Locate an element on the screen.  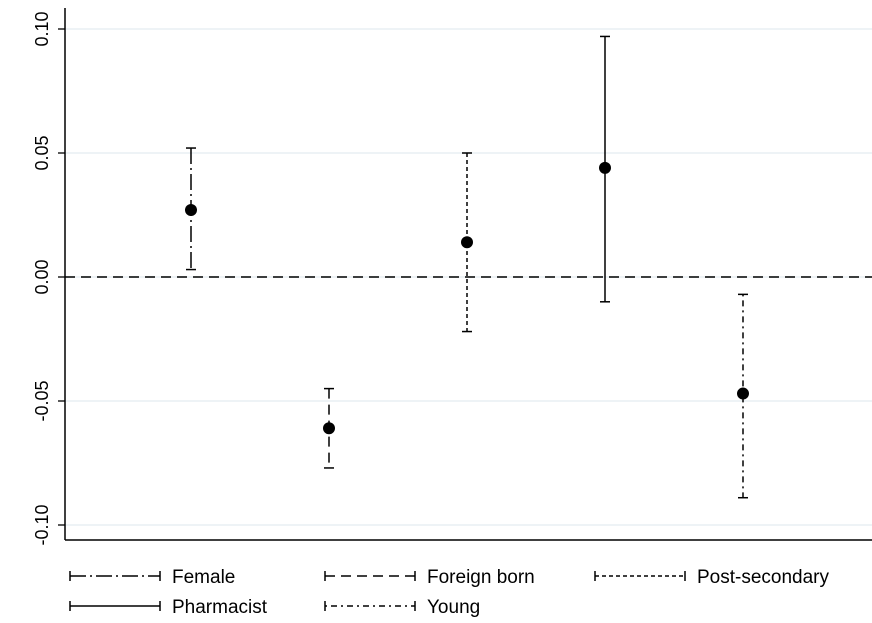
legend-label: Pharmacist is located at coordinates (220, 607).